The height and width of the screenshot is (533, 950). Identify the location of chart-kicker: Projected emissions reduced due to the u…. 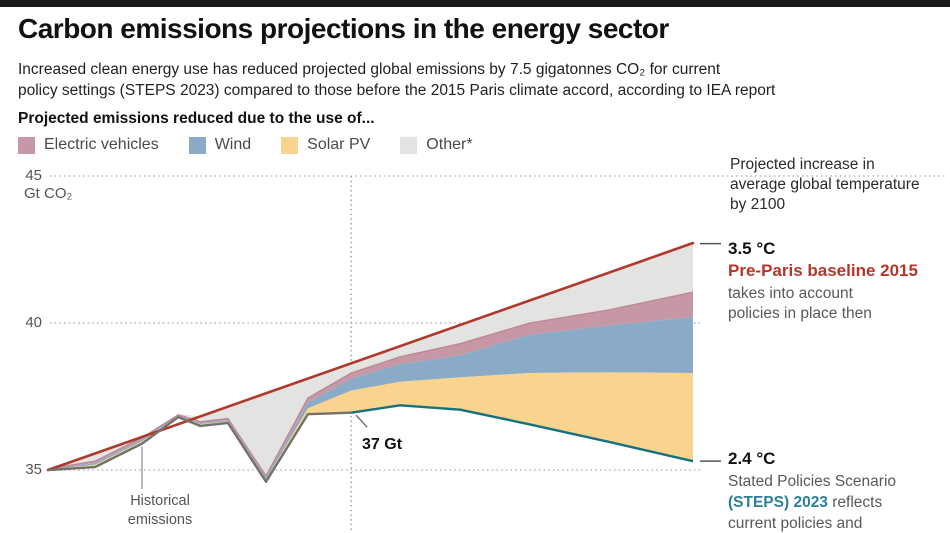
(196, 118).